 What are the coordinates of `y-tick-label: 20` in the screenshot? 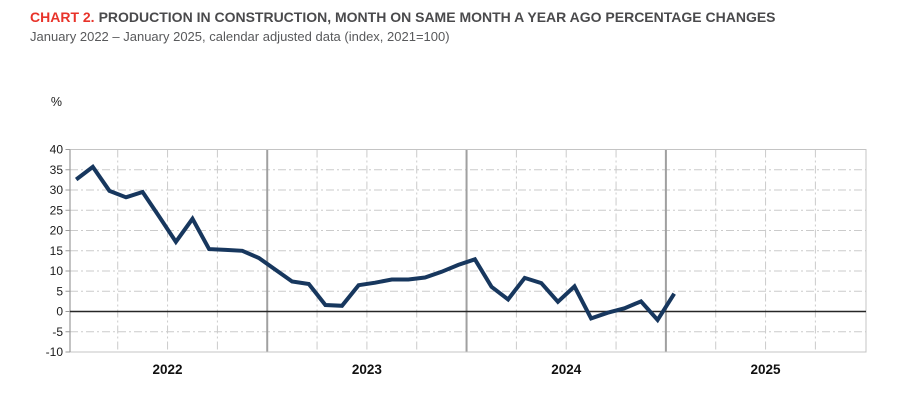 It's located at (57, 231).